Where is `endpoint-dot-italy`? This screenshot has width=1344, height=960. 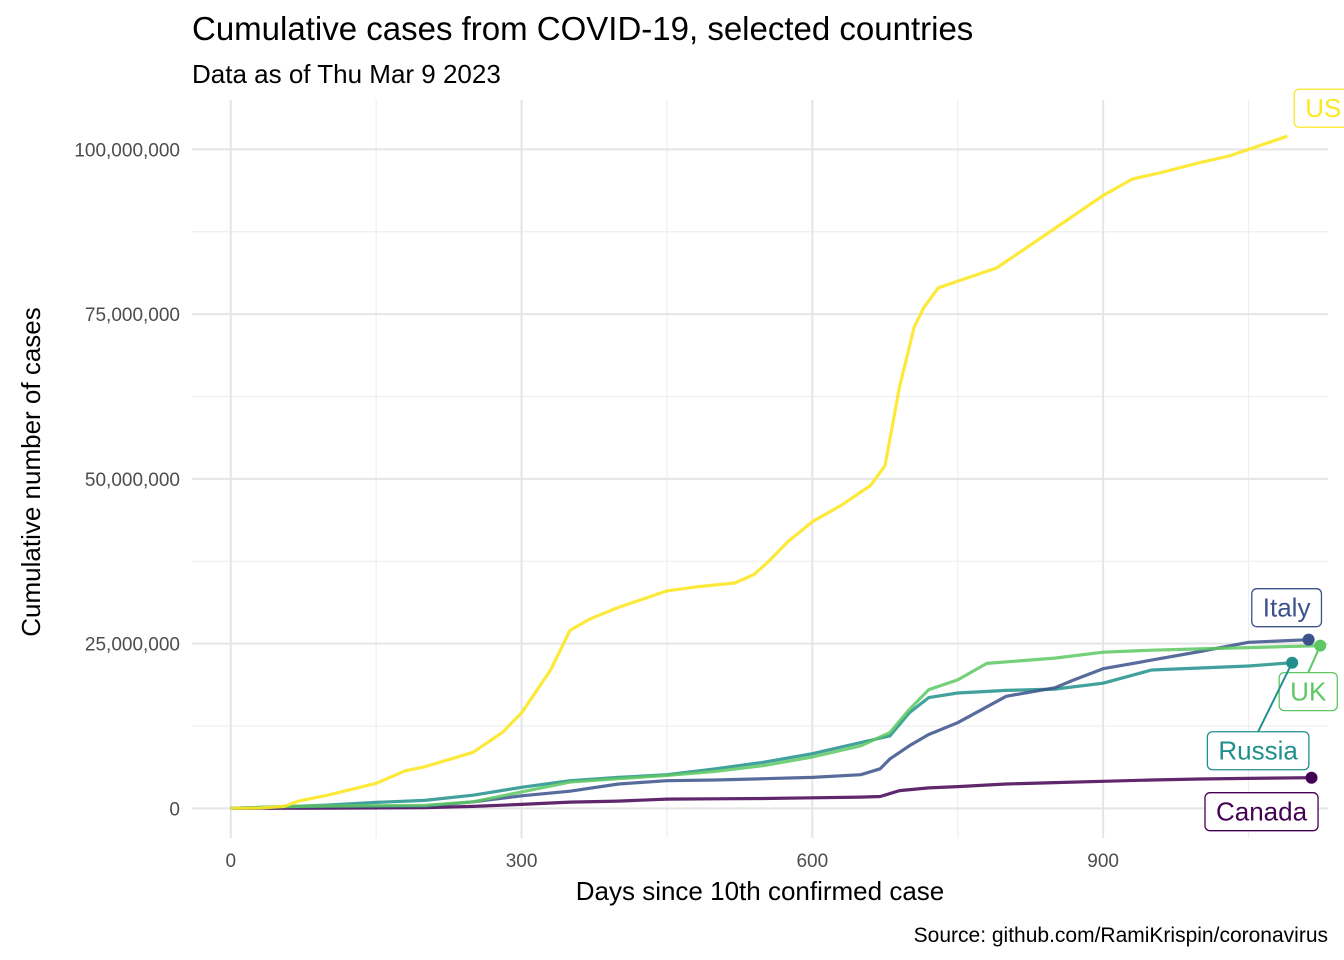
endpoint-dot-italy is located at coordinates (1308, 639).